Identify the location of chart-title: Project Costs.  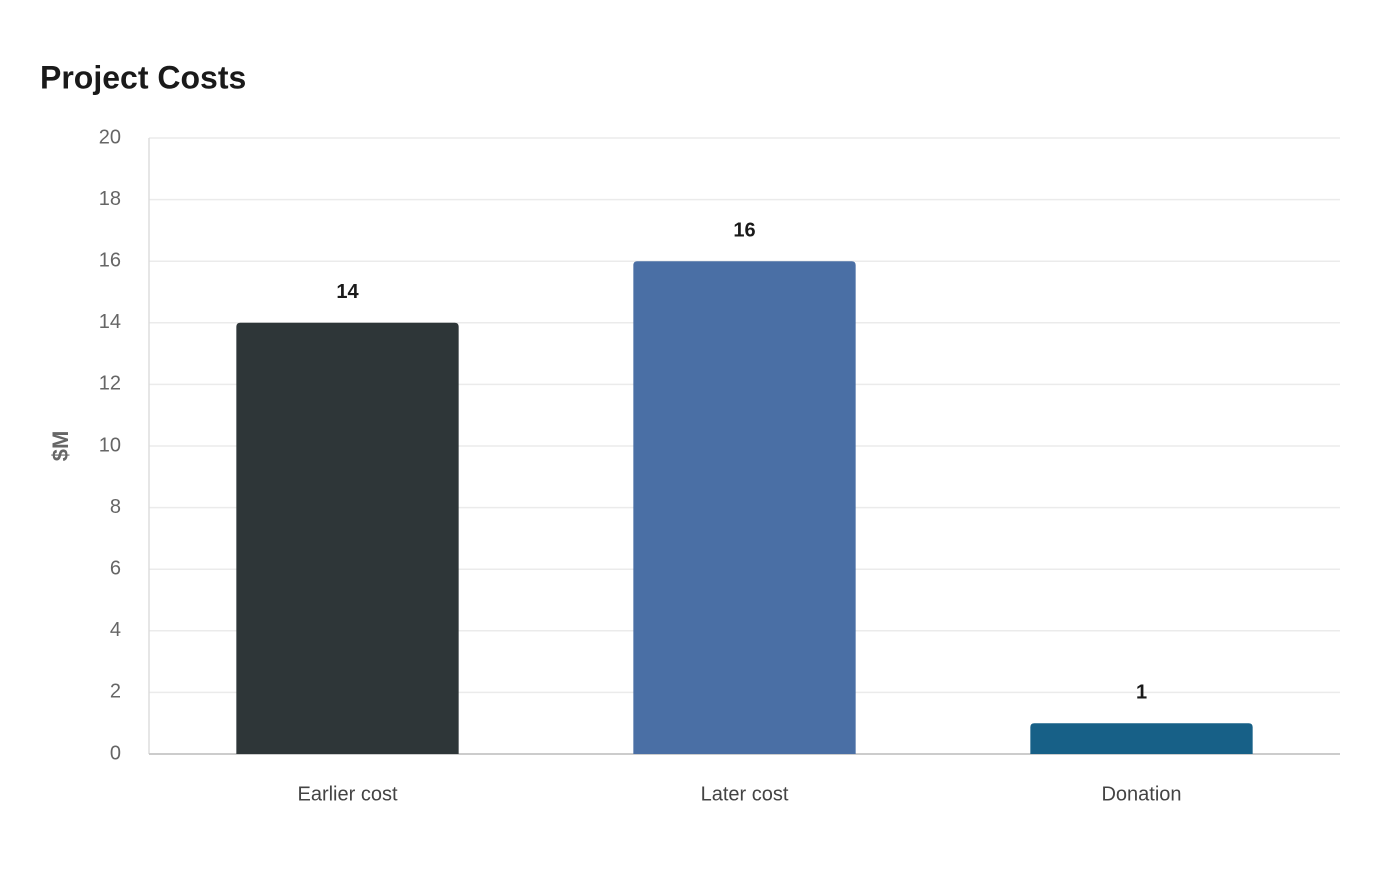
(143, 77).